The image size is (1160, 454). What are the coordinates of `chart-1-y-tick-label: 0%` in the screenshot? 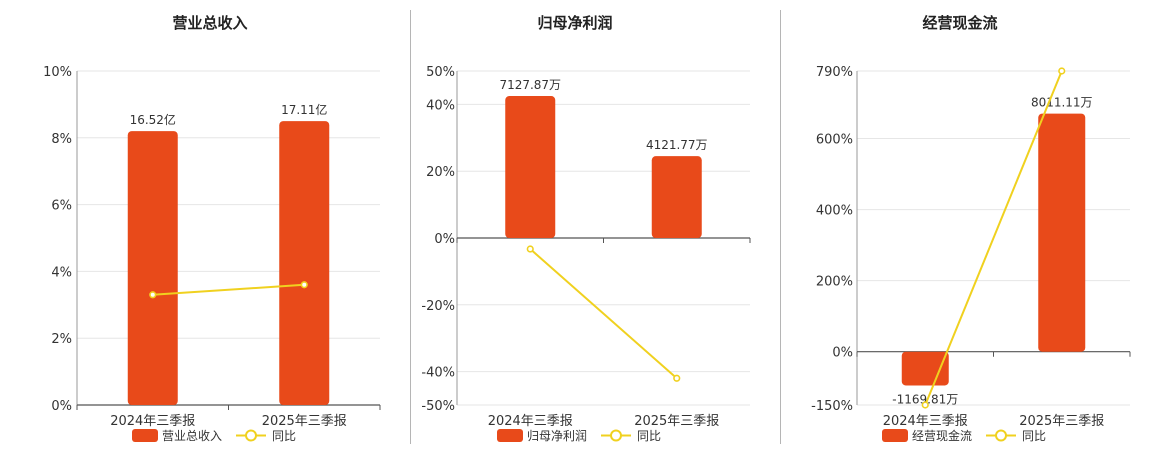 It's located at (61, 406).